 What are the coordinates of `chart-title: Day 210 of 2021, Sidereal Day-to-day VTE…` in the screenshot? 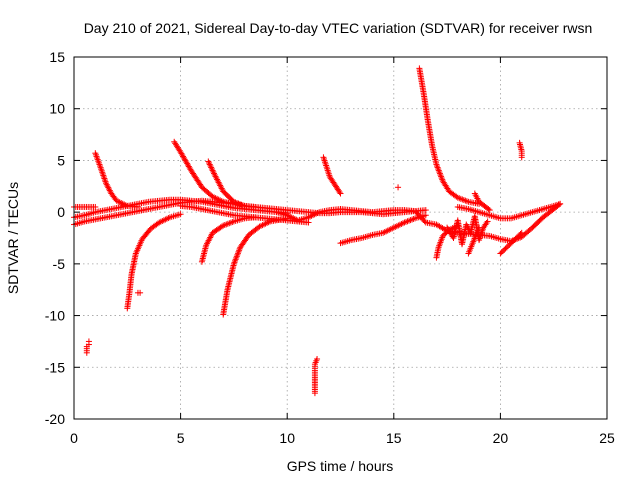 It's located at (338, 28).